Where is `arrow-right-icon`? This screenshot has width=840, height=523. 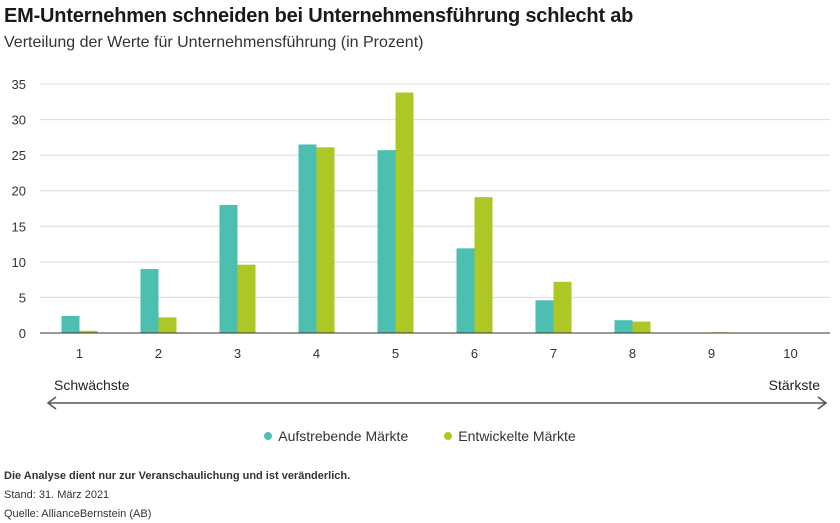 arrow-right-icon is located at coordinates (822, 403).